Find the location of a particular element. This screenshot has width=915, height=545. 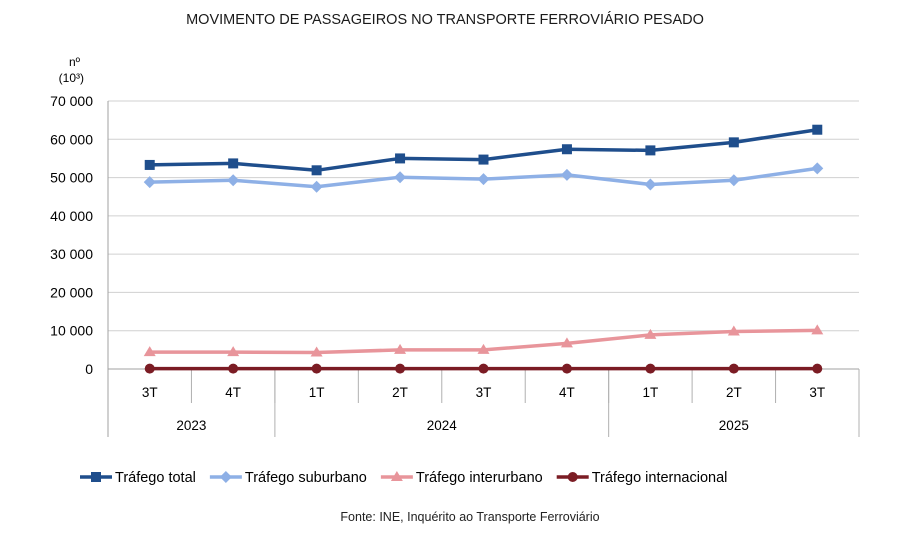

y-tick-label: 60 000 is located at coordinates (71, 139).